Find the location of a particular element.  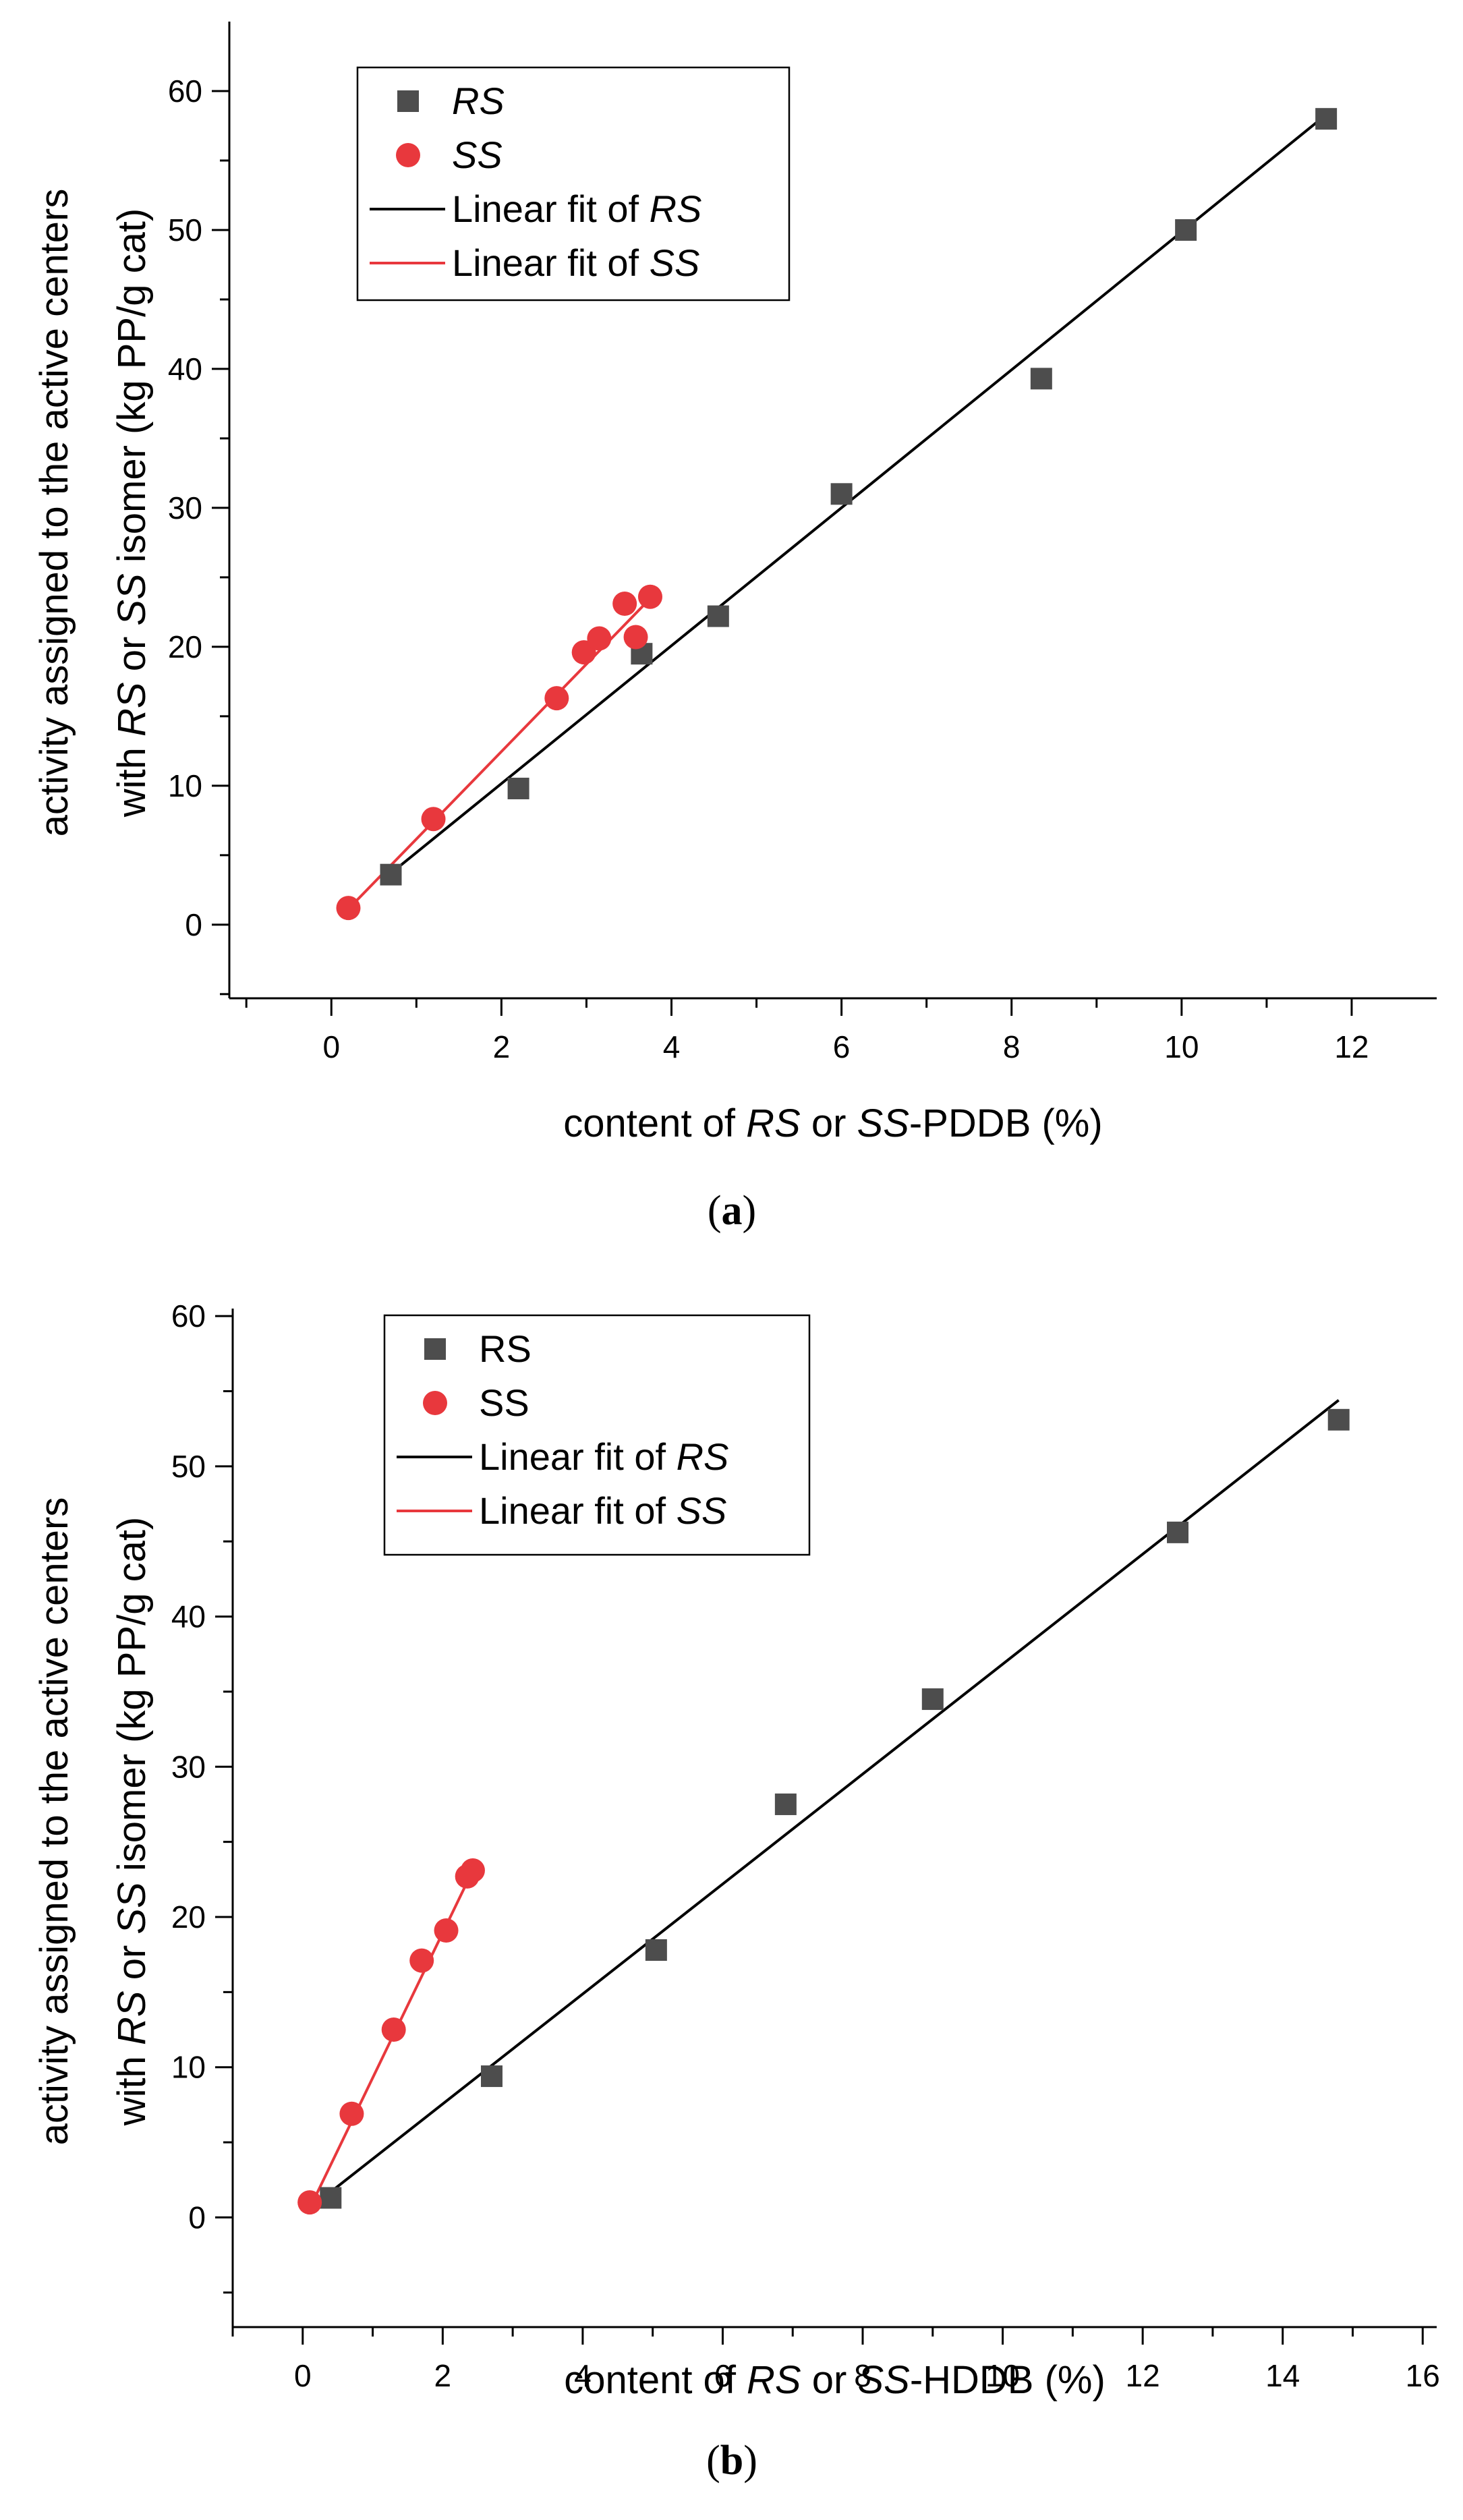

x-tick-label: 0 is located at coordinates (331, 1046).